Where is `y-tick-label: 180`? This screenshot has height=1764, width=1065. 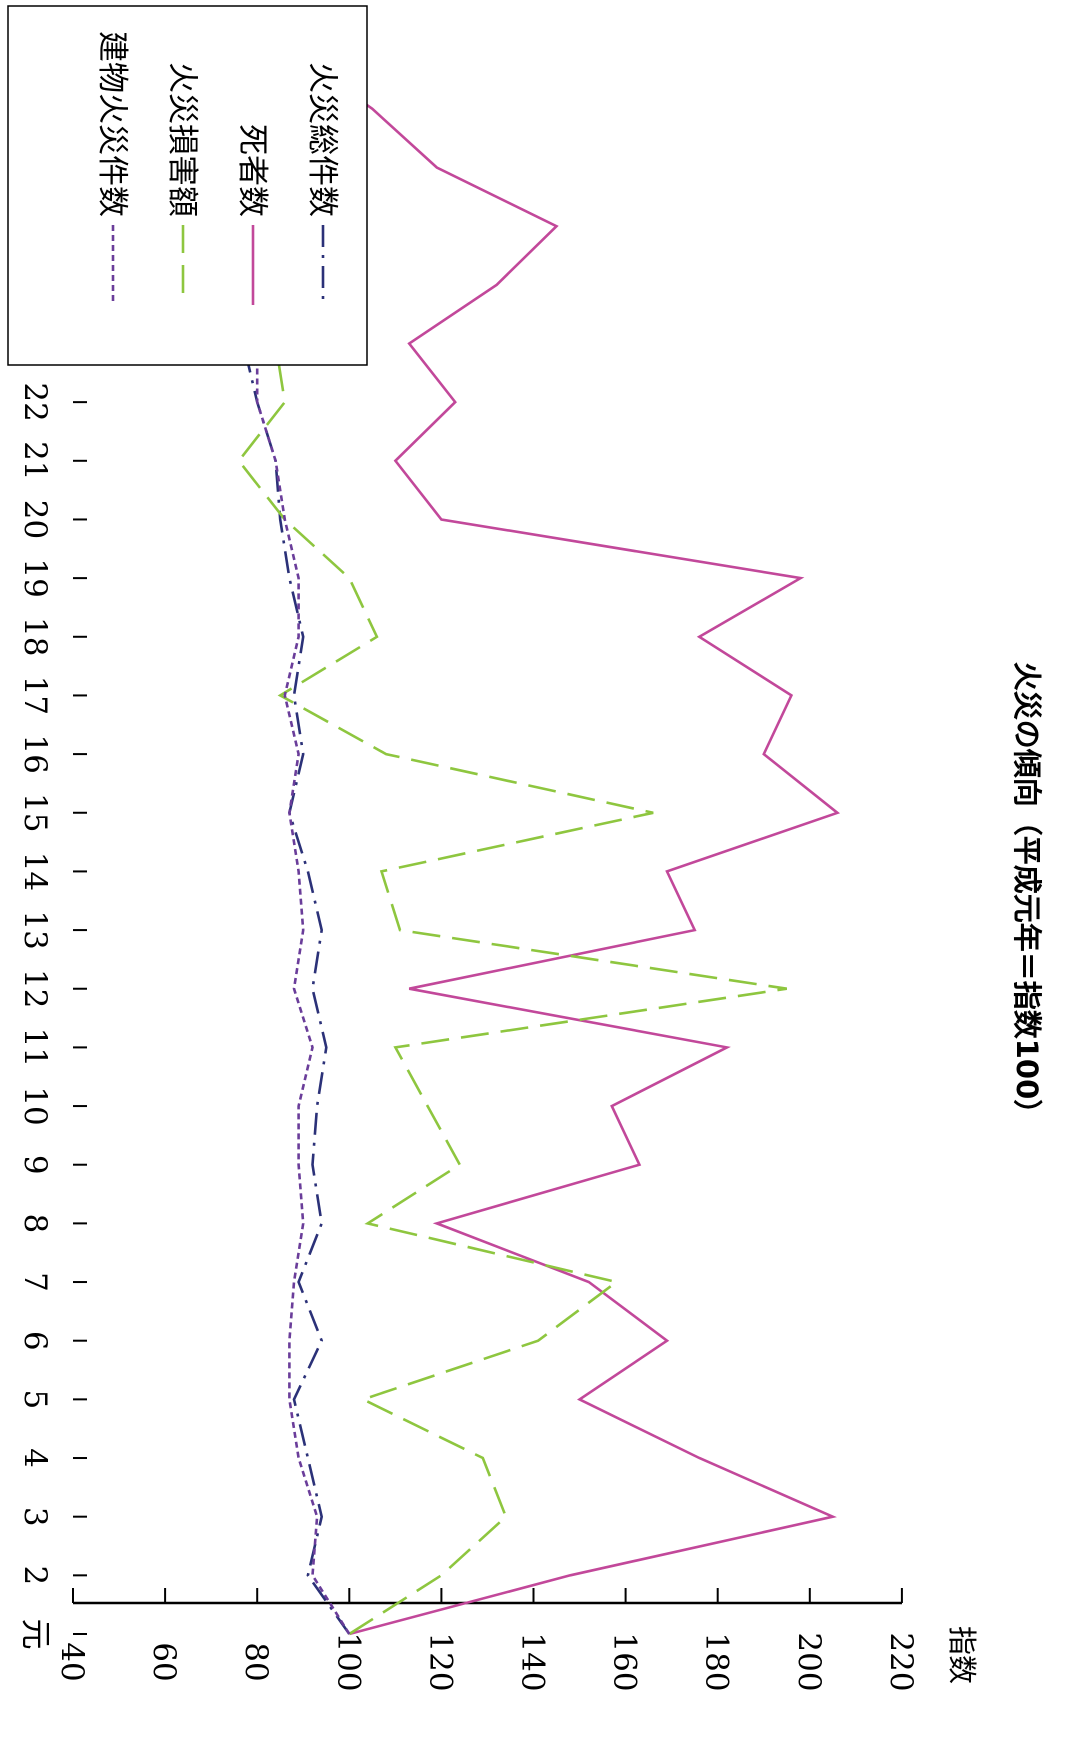
y-tick-label: 180 is located at coordinates (717, 1661).